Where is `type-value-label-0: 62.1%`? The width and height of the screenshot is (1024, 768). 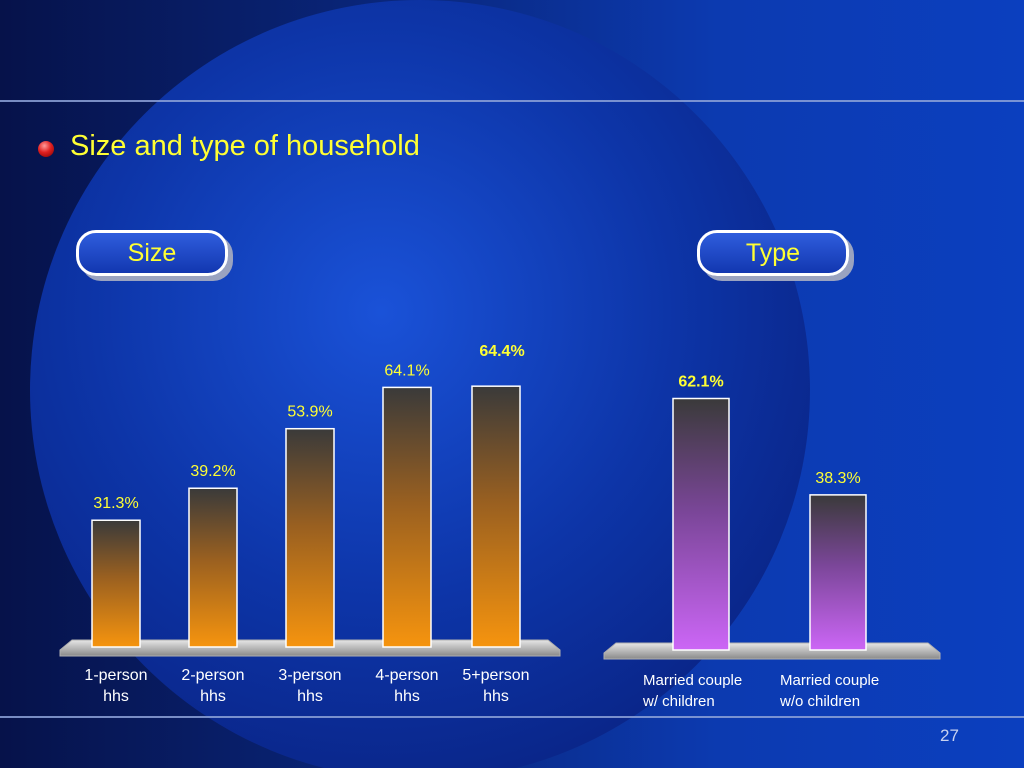 type-value-label-0: 62.1% is located at coordinates (700, 381).